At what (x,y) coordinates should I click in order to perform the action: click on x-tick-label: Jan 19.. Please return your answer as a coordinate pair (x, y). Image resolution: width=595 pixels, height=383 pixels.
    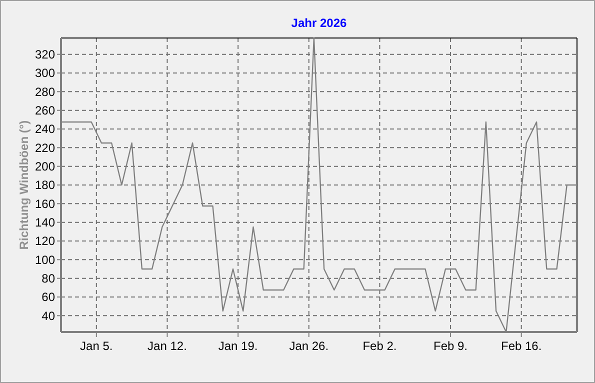
    Looking at the image, I should click on (238, 346).